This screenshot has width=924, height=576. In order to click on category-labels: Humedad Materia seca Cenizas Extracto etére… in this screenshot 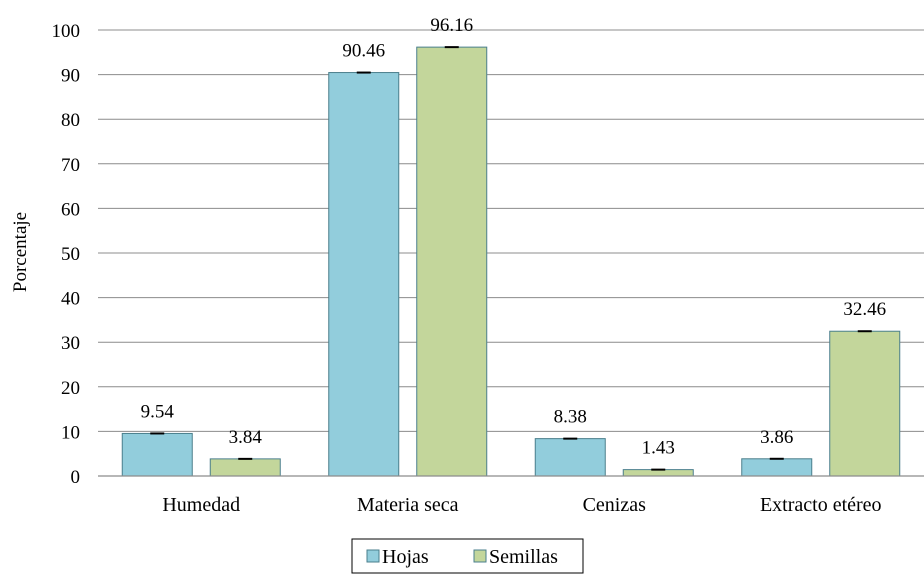, I will do `click(521, 505)`.